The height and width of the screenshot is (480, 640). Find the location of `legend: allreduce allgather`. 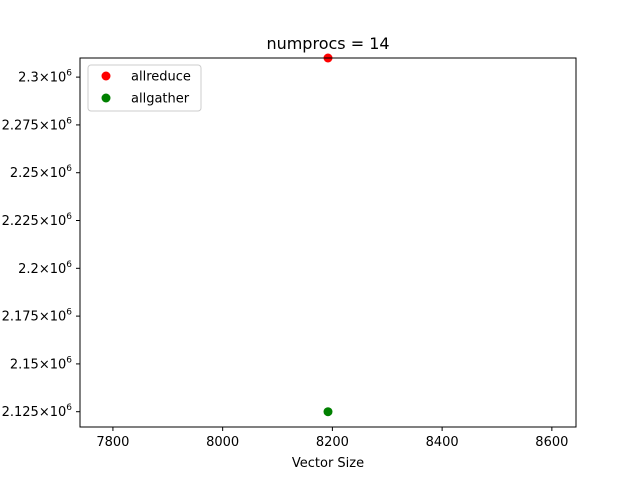

legend: allreduce allgather is located at coordinates (144, 88).